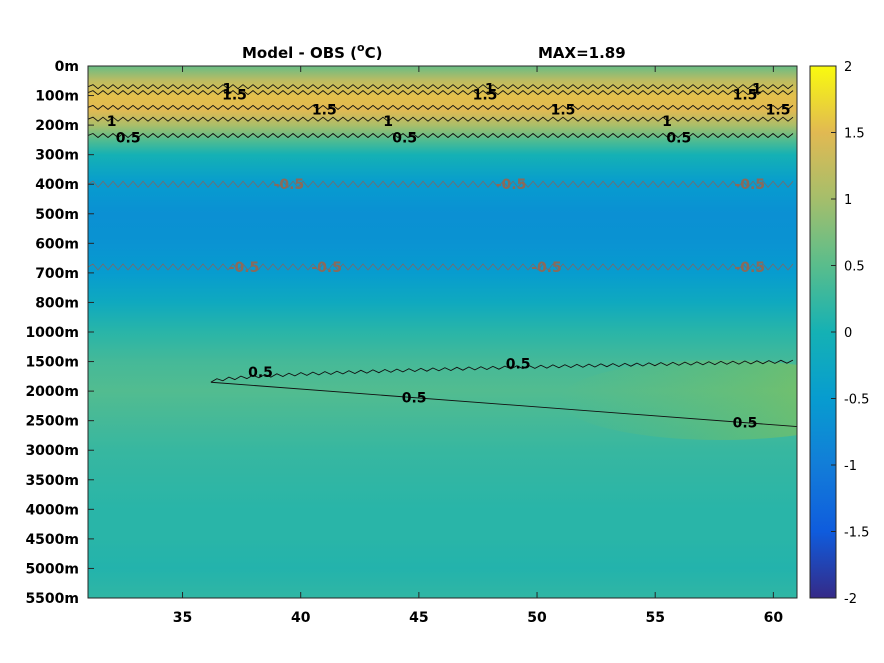 The height and width of the screenshot is (663, 884). Describe the element at coordinates (301, 618) in the screenshot. I see `x-tick-label: 40` at that location.